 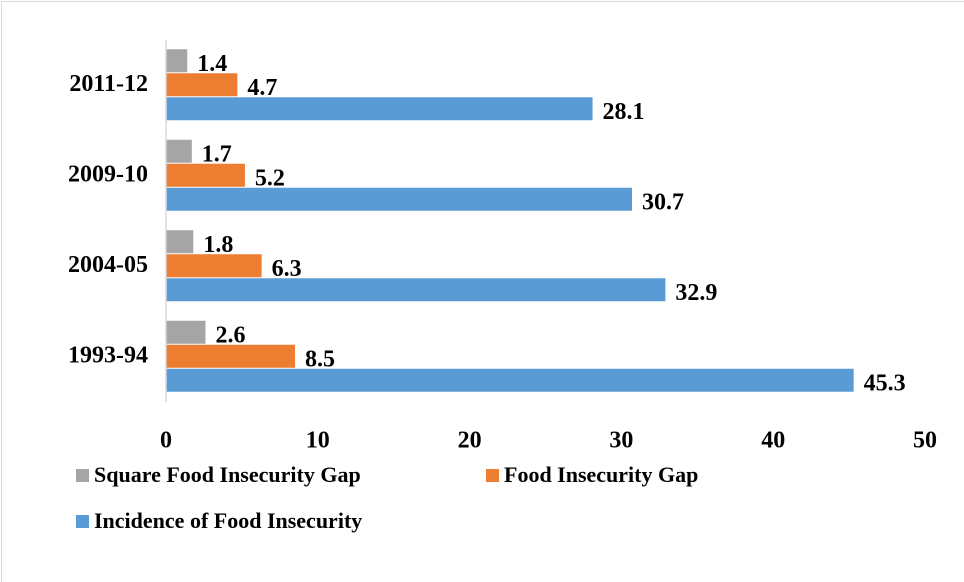 I want to click on data-label: 45.3, so click(x=885, y=383).